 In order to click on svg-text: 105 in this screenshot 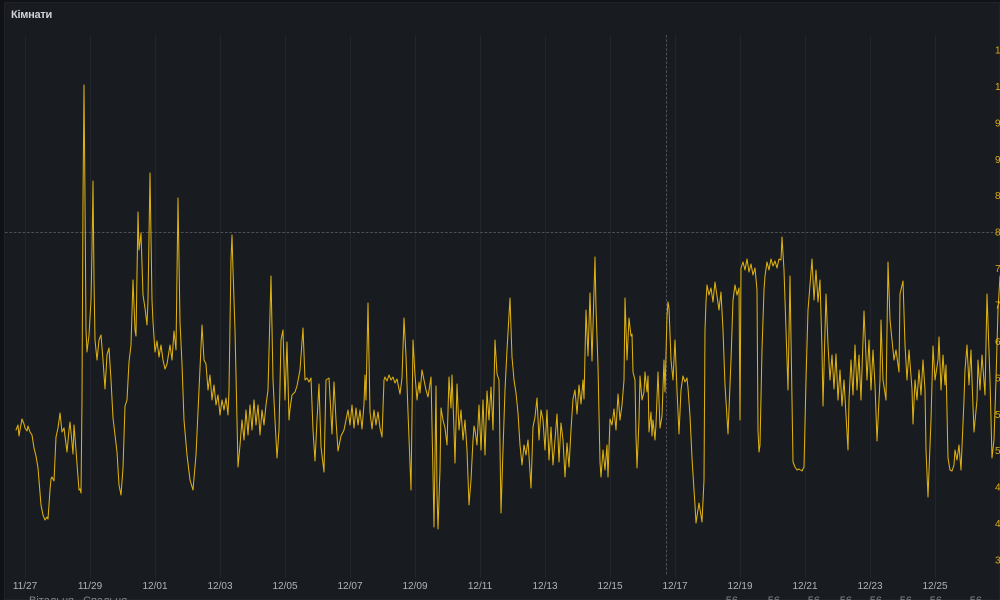, I will do `click(997, 51)`.